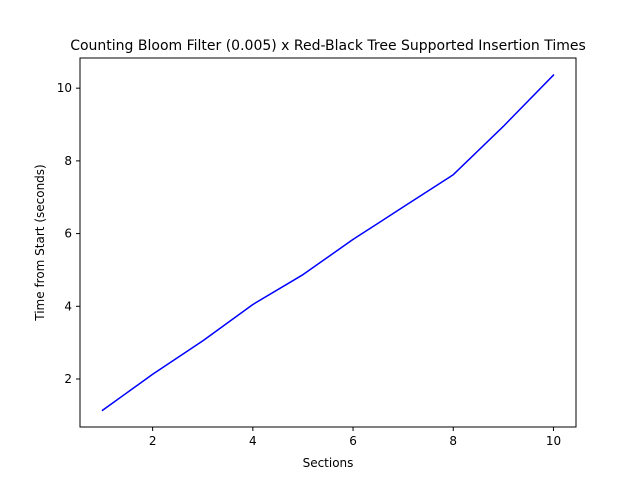 Image resolution: width=640 pixels, height=484 pixels. What do you see at coordinates (328, 463) in the screenshot?
I see `x-axis-label: Sections` at bounding box center [328, 463].